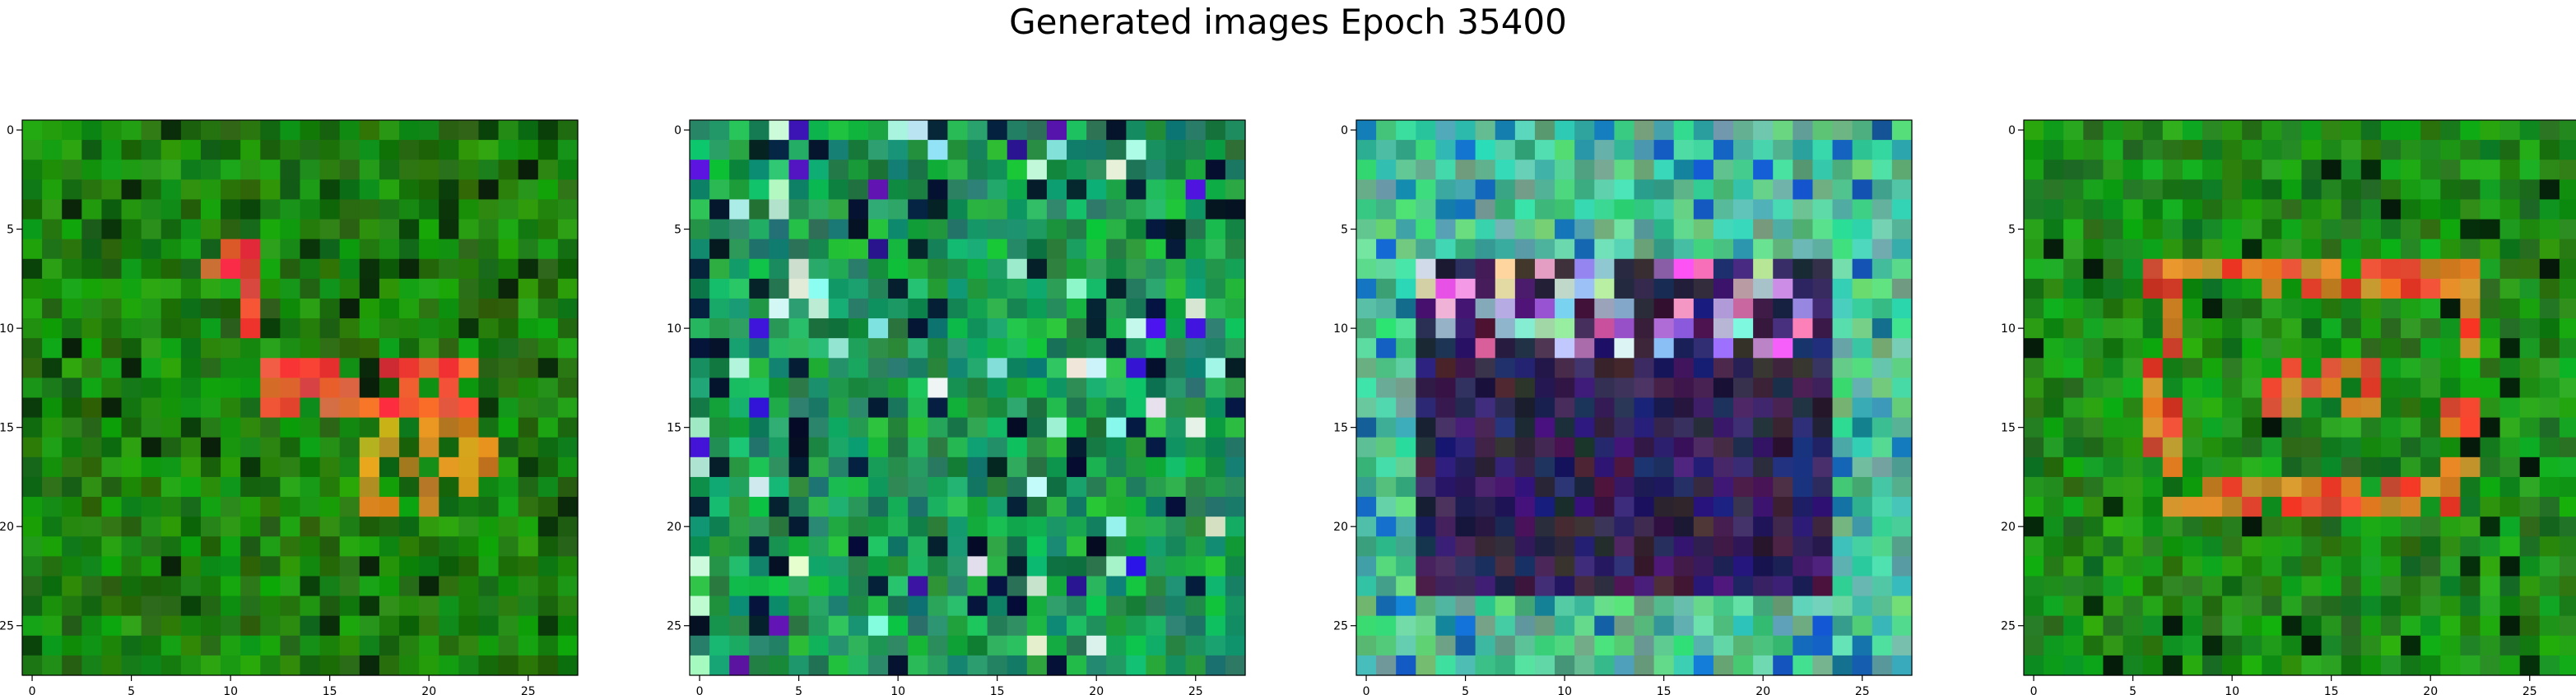  I want to click on y-tick-label: 25, so click(674, 626).